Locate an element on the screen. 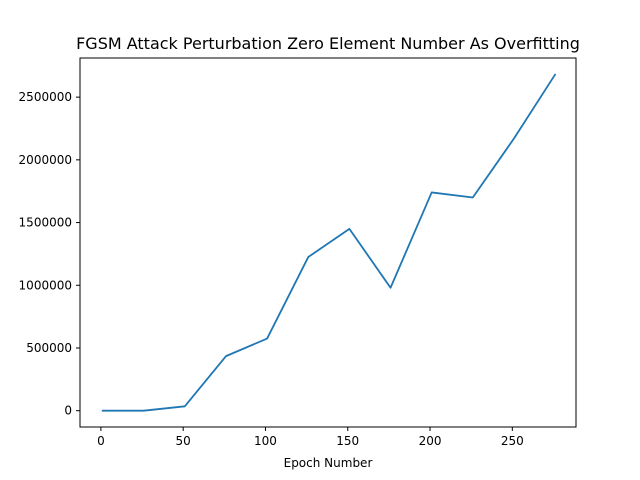 This screenshot has width=640, height=480. x-tick-label: 250 is located at coordinates (512, 441).